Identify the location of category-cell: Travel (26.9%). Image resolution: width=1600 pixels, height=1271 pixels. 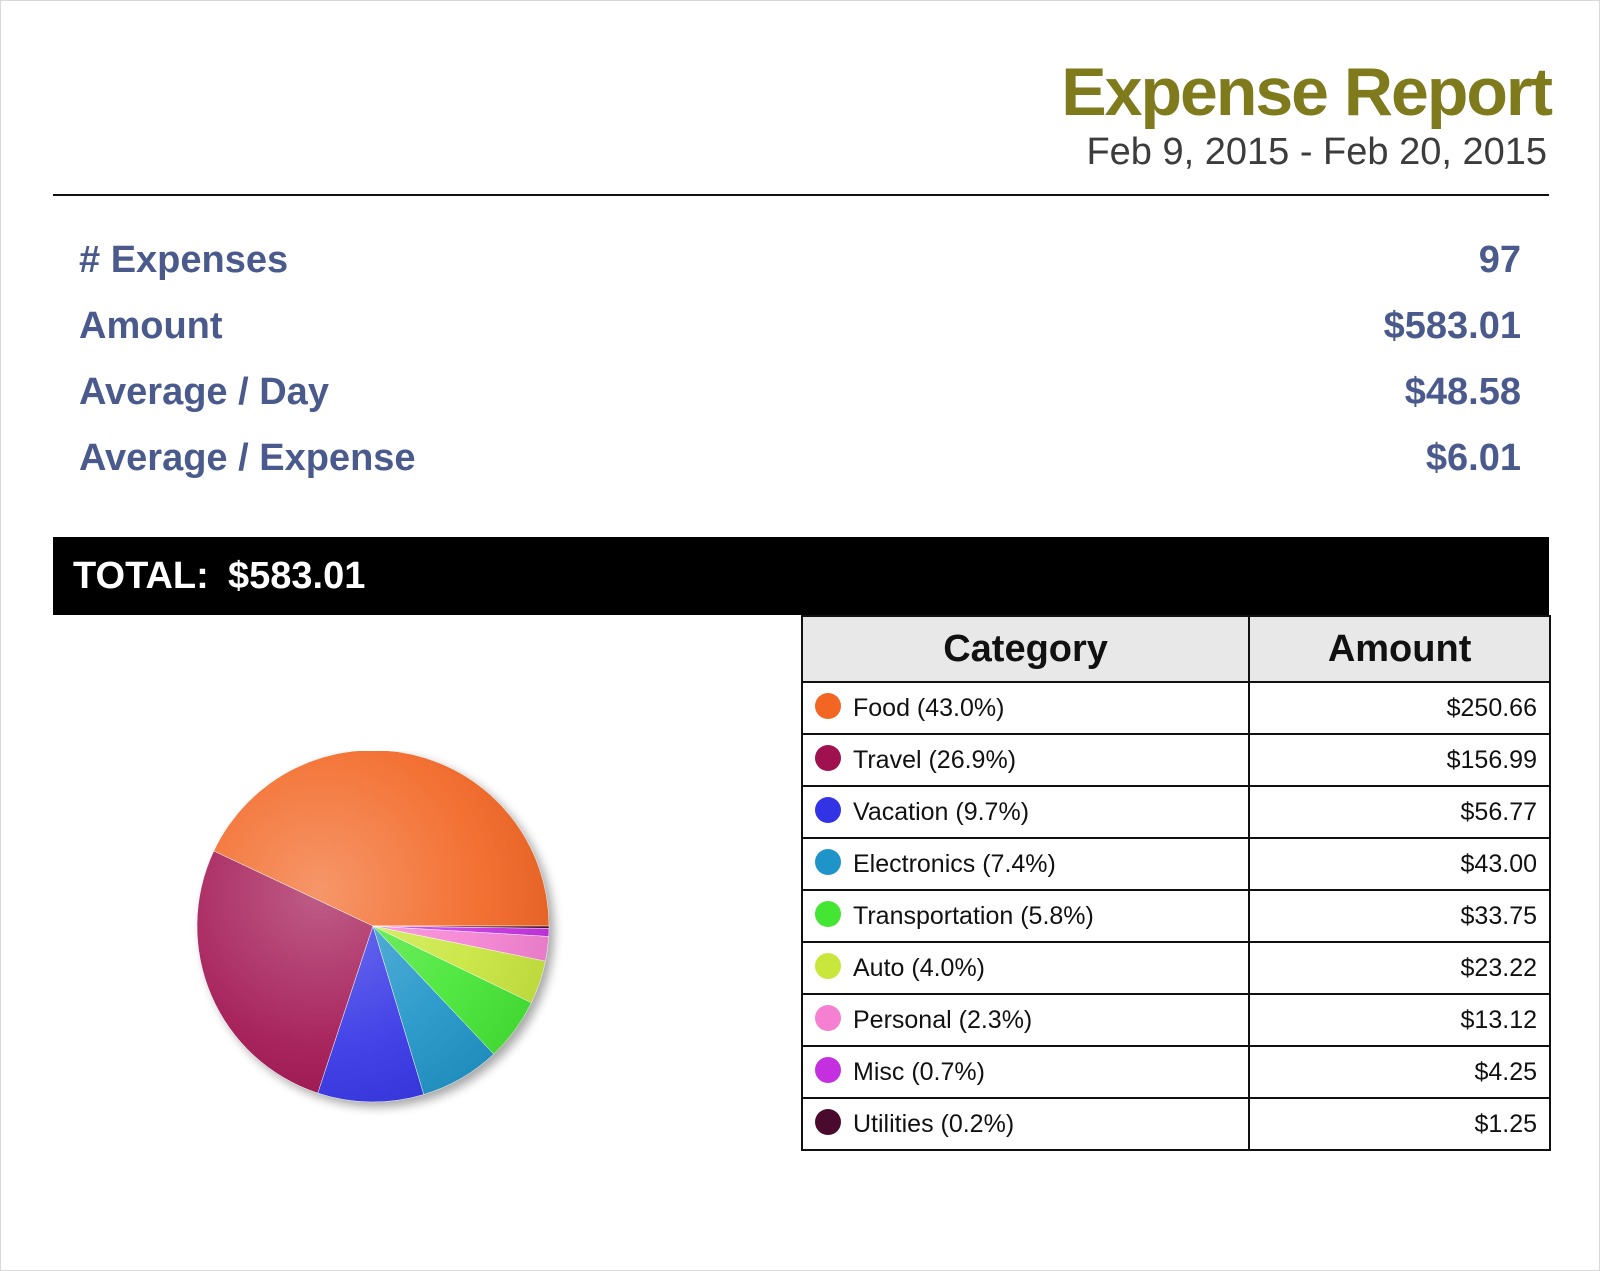
(1025, 760).